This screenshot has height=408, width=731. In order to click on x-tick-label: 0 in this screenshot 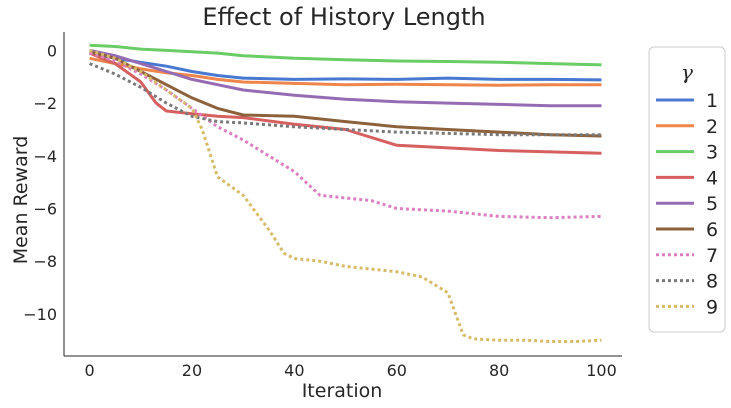, I will do `click(90, 370)`.